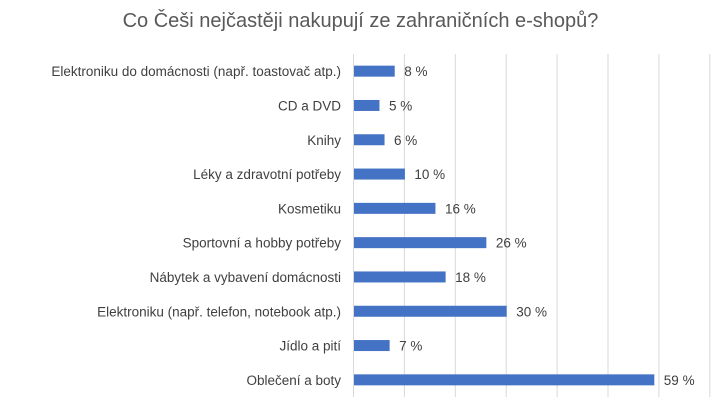 This screenshot has height=407, width=721. Describe the element at coordinates (324, 140) in the screenshot. I see `category-label: Knihy` at that location.